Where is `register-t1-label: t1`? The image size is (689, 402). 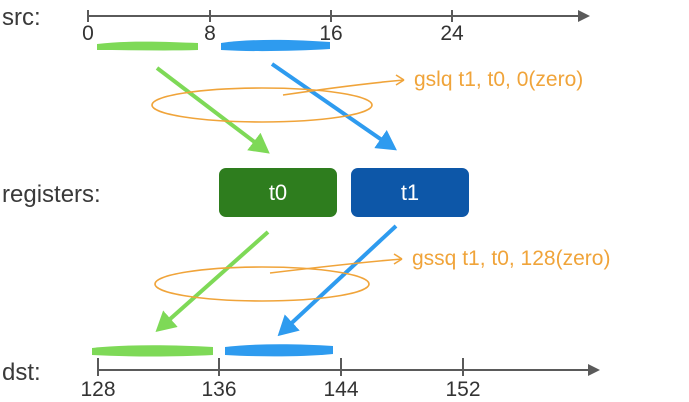 register-t1-label: t1 is located at coordinates (410, 192).